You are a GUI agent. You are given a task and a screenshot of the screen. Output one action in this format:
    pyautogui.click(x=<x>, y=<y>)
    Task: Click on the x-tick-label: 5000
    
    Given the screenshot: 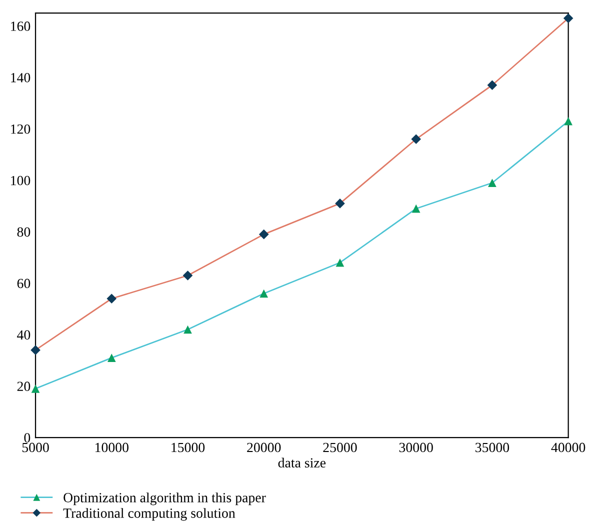 What is the action you would take?
    pyautogui.click(x=35, y=447)
    